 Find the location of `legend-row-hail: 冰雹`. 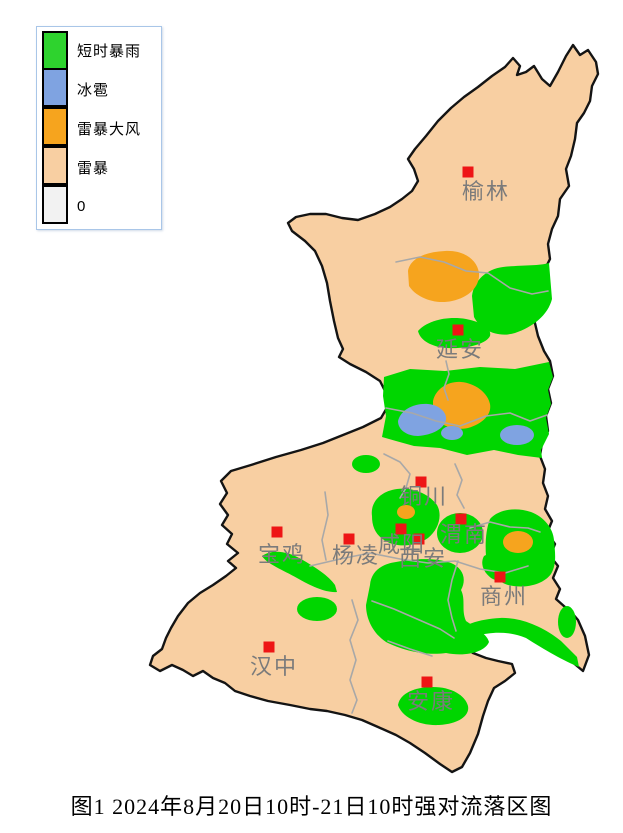

legend-row-hail: 冰雹 is located at coordinates (101, 88).